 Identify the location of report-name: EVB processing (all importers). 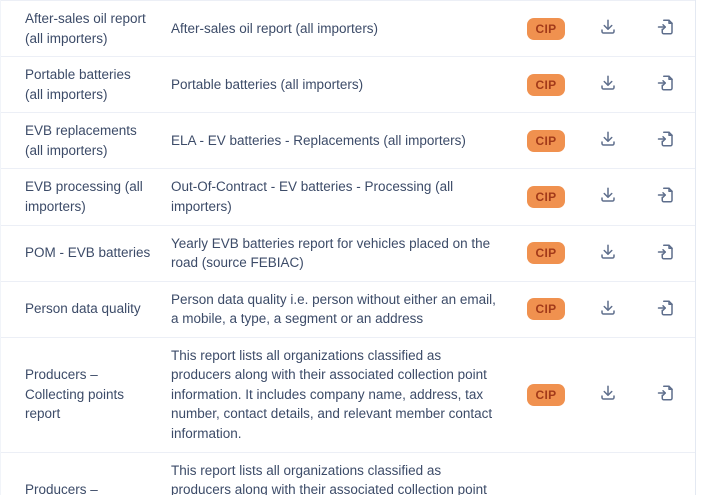
(84, 196).